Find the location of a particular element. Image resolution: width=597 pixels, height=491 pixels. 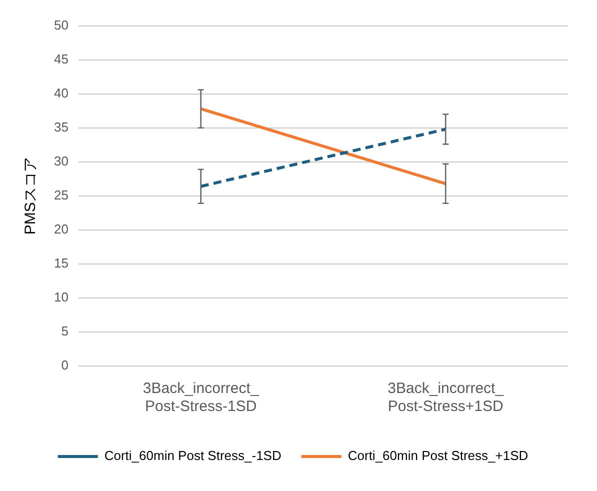

y-tick-label: 15 is located at coordinates (61, 263).